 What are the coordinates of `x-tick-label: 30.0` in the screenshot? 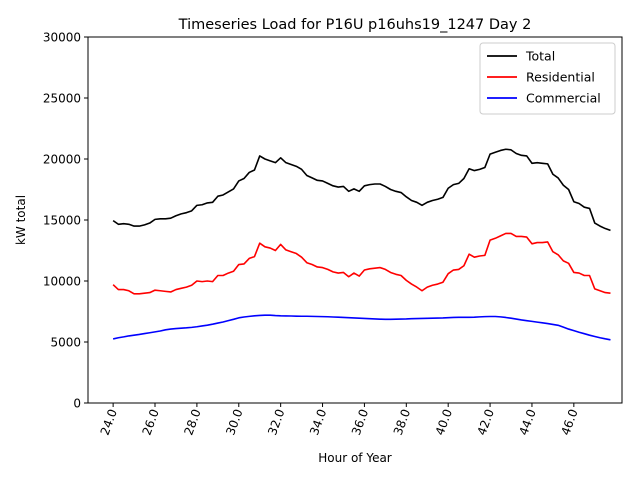 It's located at (234, 422).